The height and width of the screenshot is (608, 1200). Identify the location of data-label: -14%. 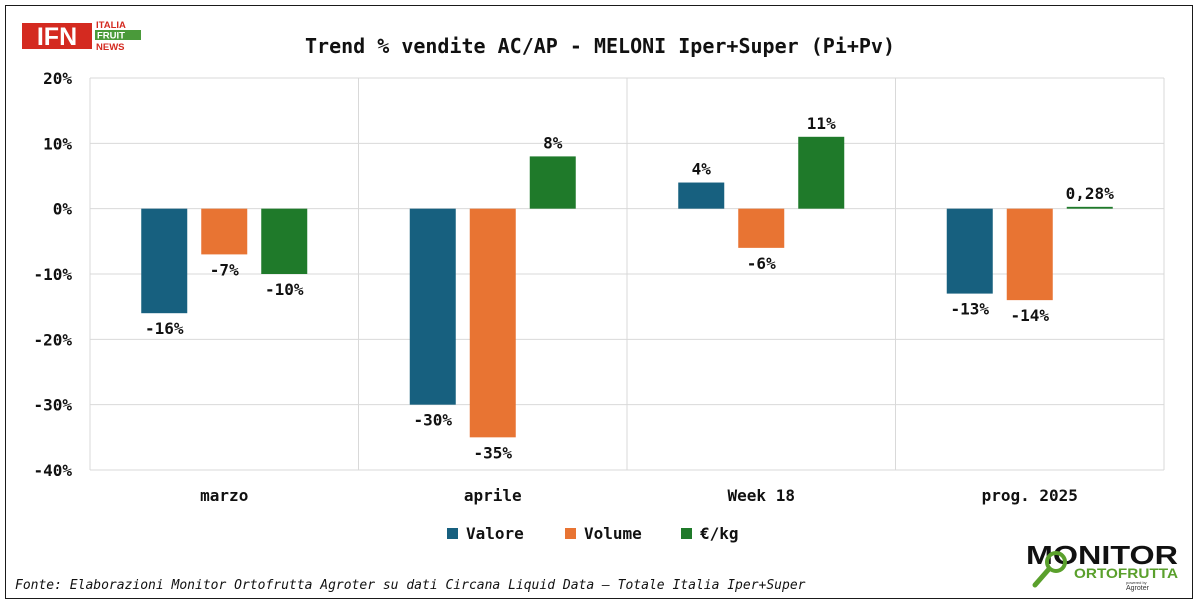
(1029, 315).